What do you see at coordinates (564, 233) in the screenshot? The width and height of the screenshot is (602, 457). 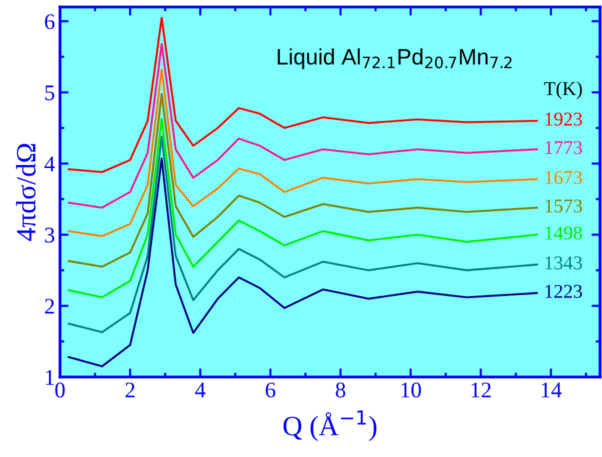 I see `series-label: 1498` at bounding box center [564, 233].